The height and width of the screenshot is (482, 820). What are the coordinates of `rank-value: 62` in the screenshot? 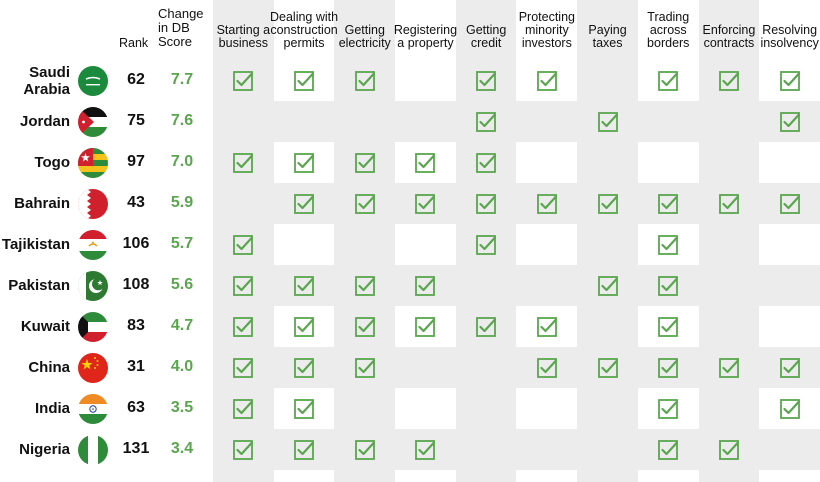 It's located at (136, 79).